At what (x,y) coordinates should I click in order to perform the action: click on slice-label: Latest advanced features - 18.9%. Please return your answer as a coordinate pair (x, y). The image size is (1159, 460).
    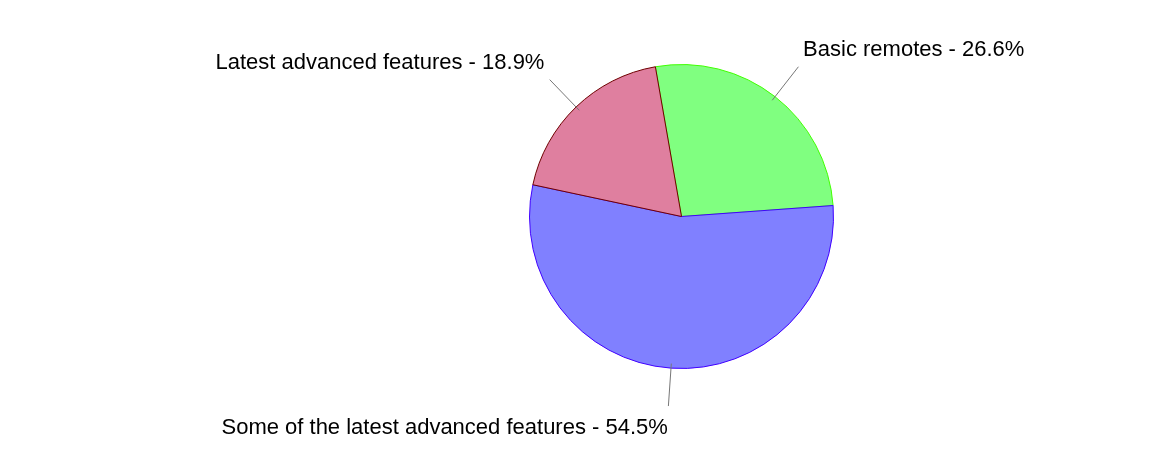
    Looking at the image, I should click on (380, 62).